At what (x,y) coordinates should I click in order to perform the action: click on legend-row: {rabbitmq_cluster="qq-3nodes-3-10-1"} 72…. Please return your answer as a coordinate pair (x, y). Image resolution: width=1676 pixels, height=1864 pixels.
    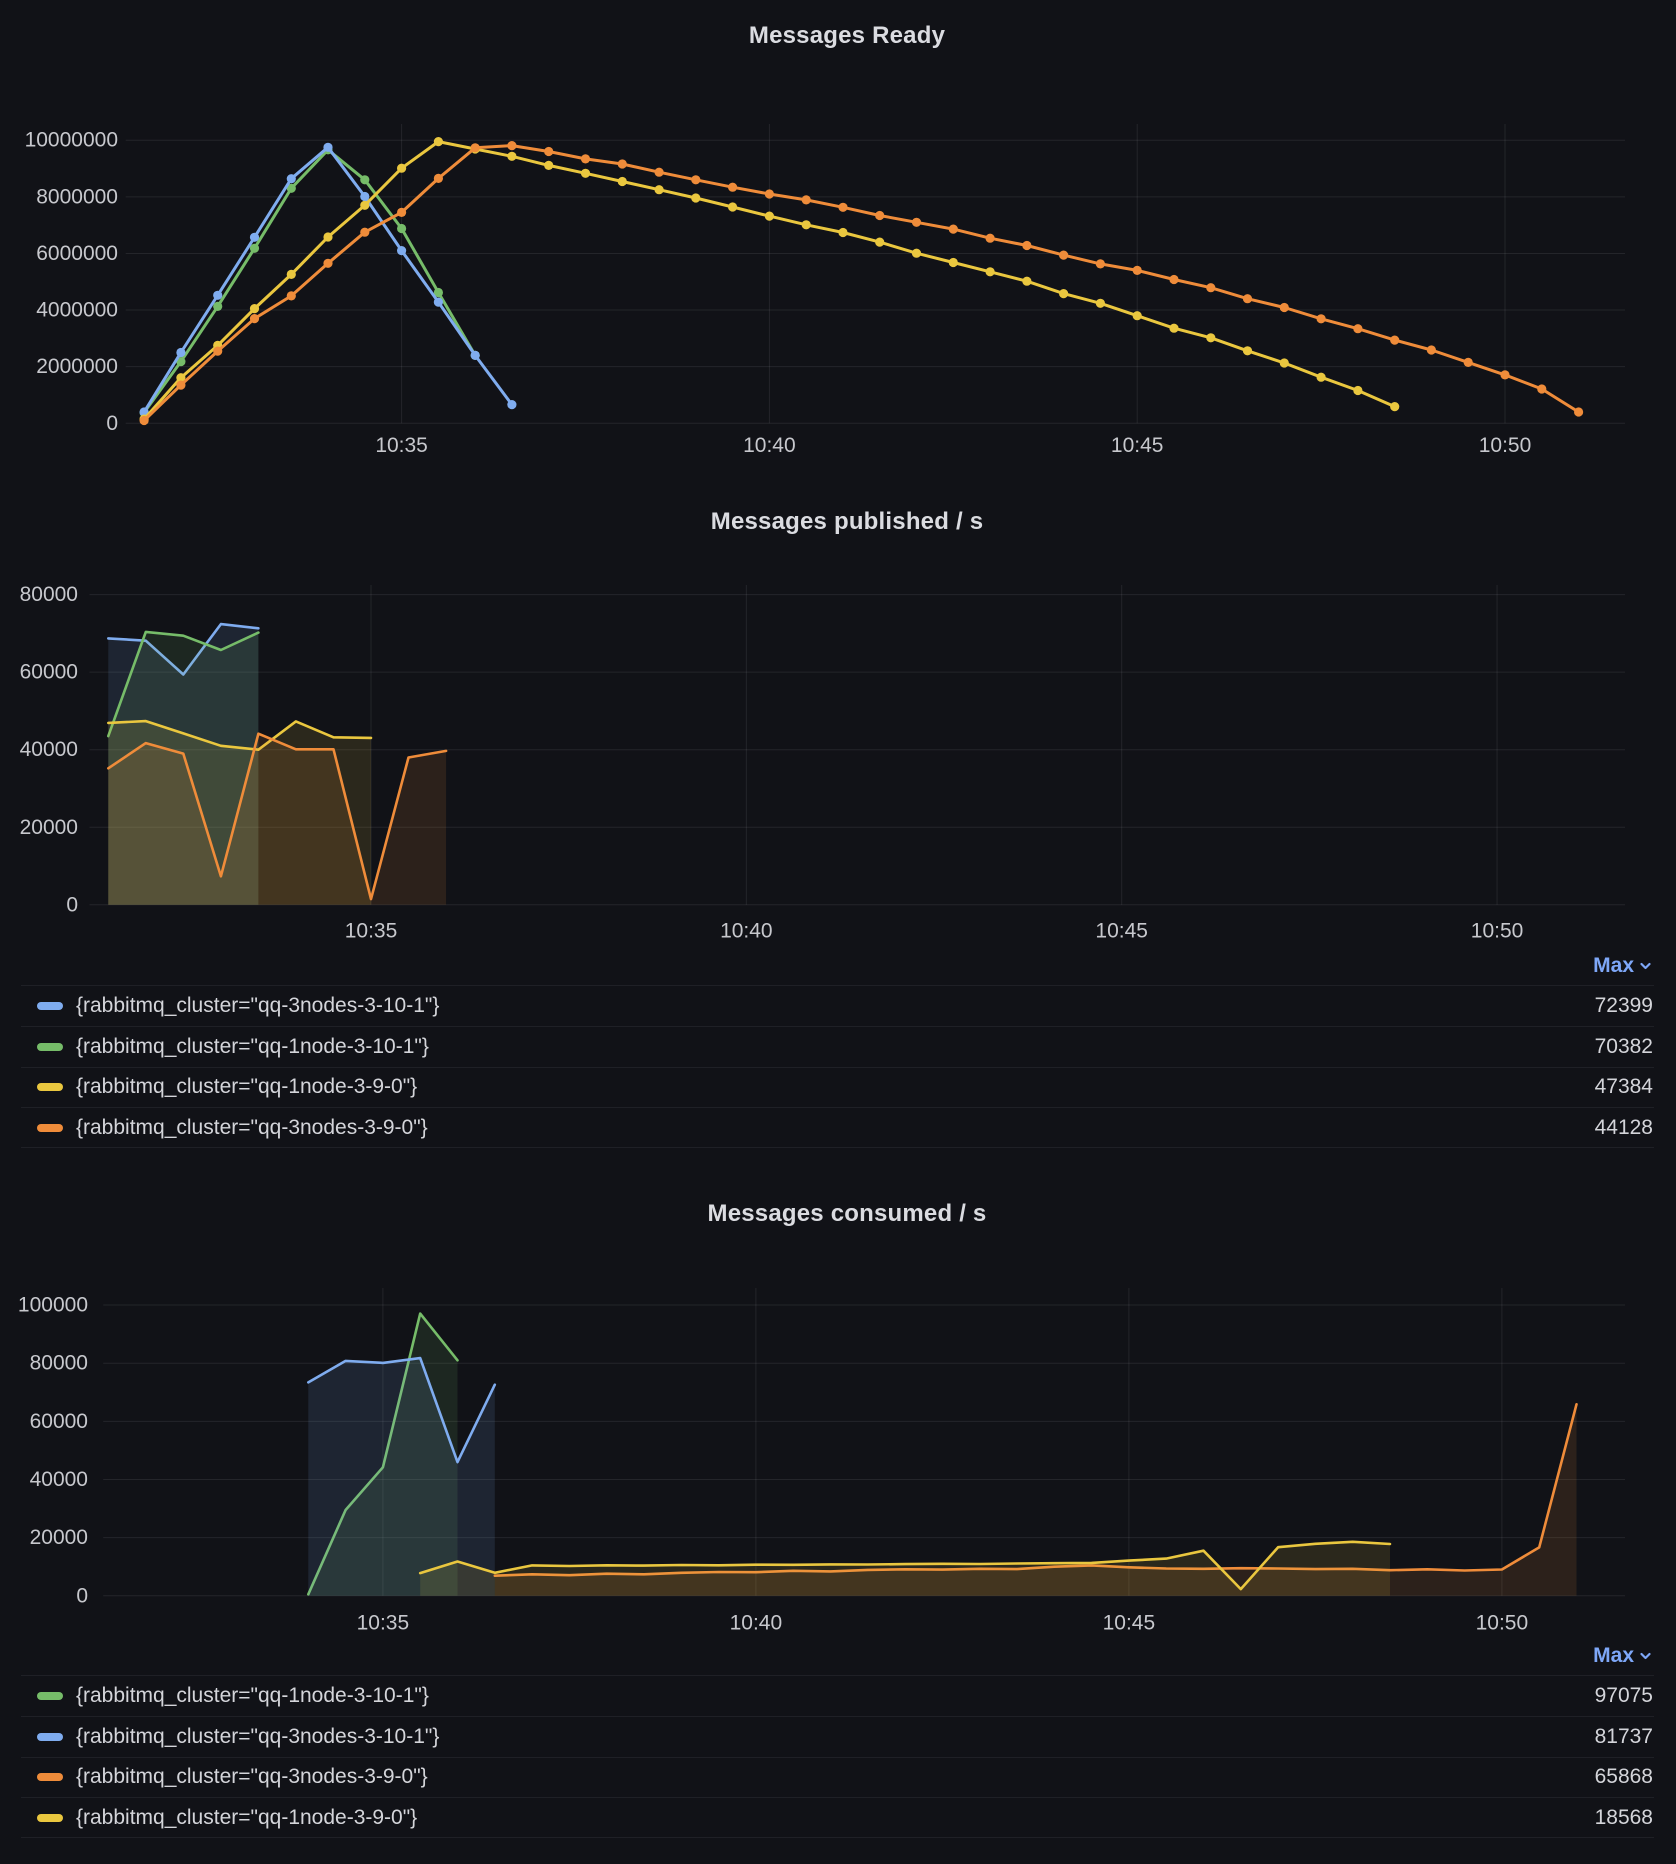
    Looking at the image, I should click on (837, 1005).